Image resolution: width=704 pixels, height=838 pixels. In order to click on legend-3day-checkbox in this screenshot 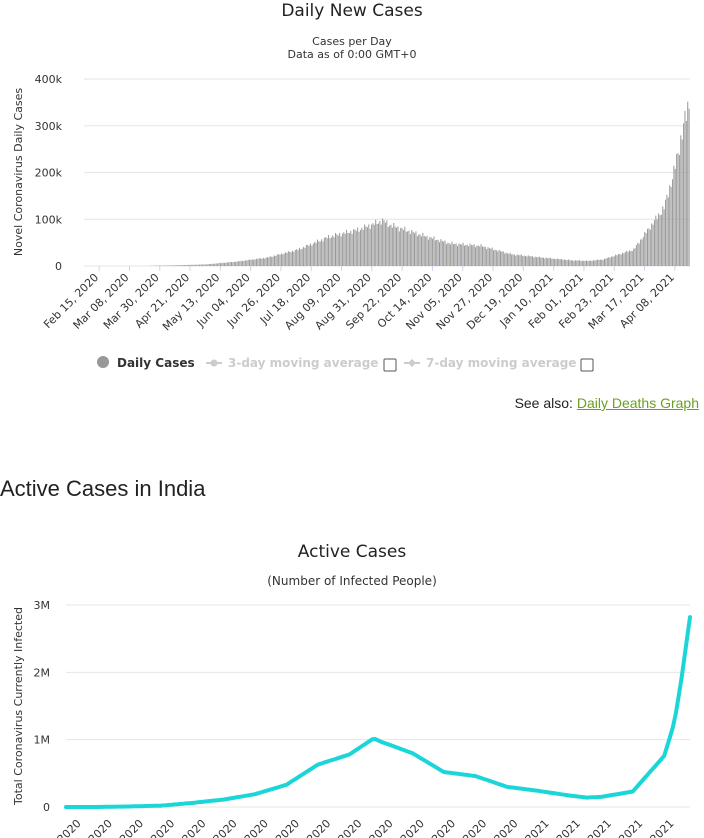, I will do `click(390, 365)`.